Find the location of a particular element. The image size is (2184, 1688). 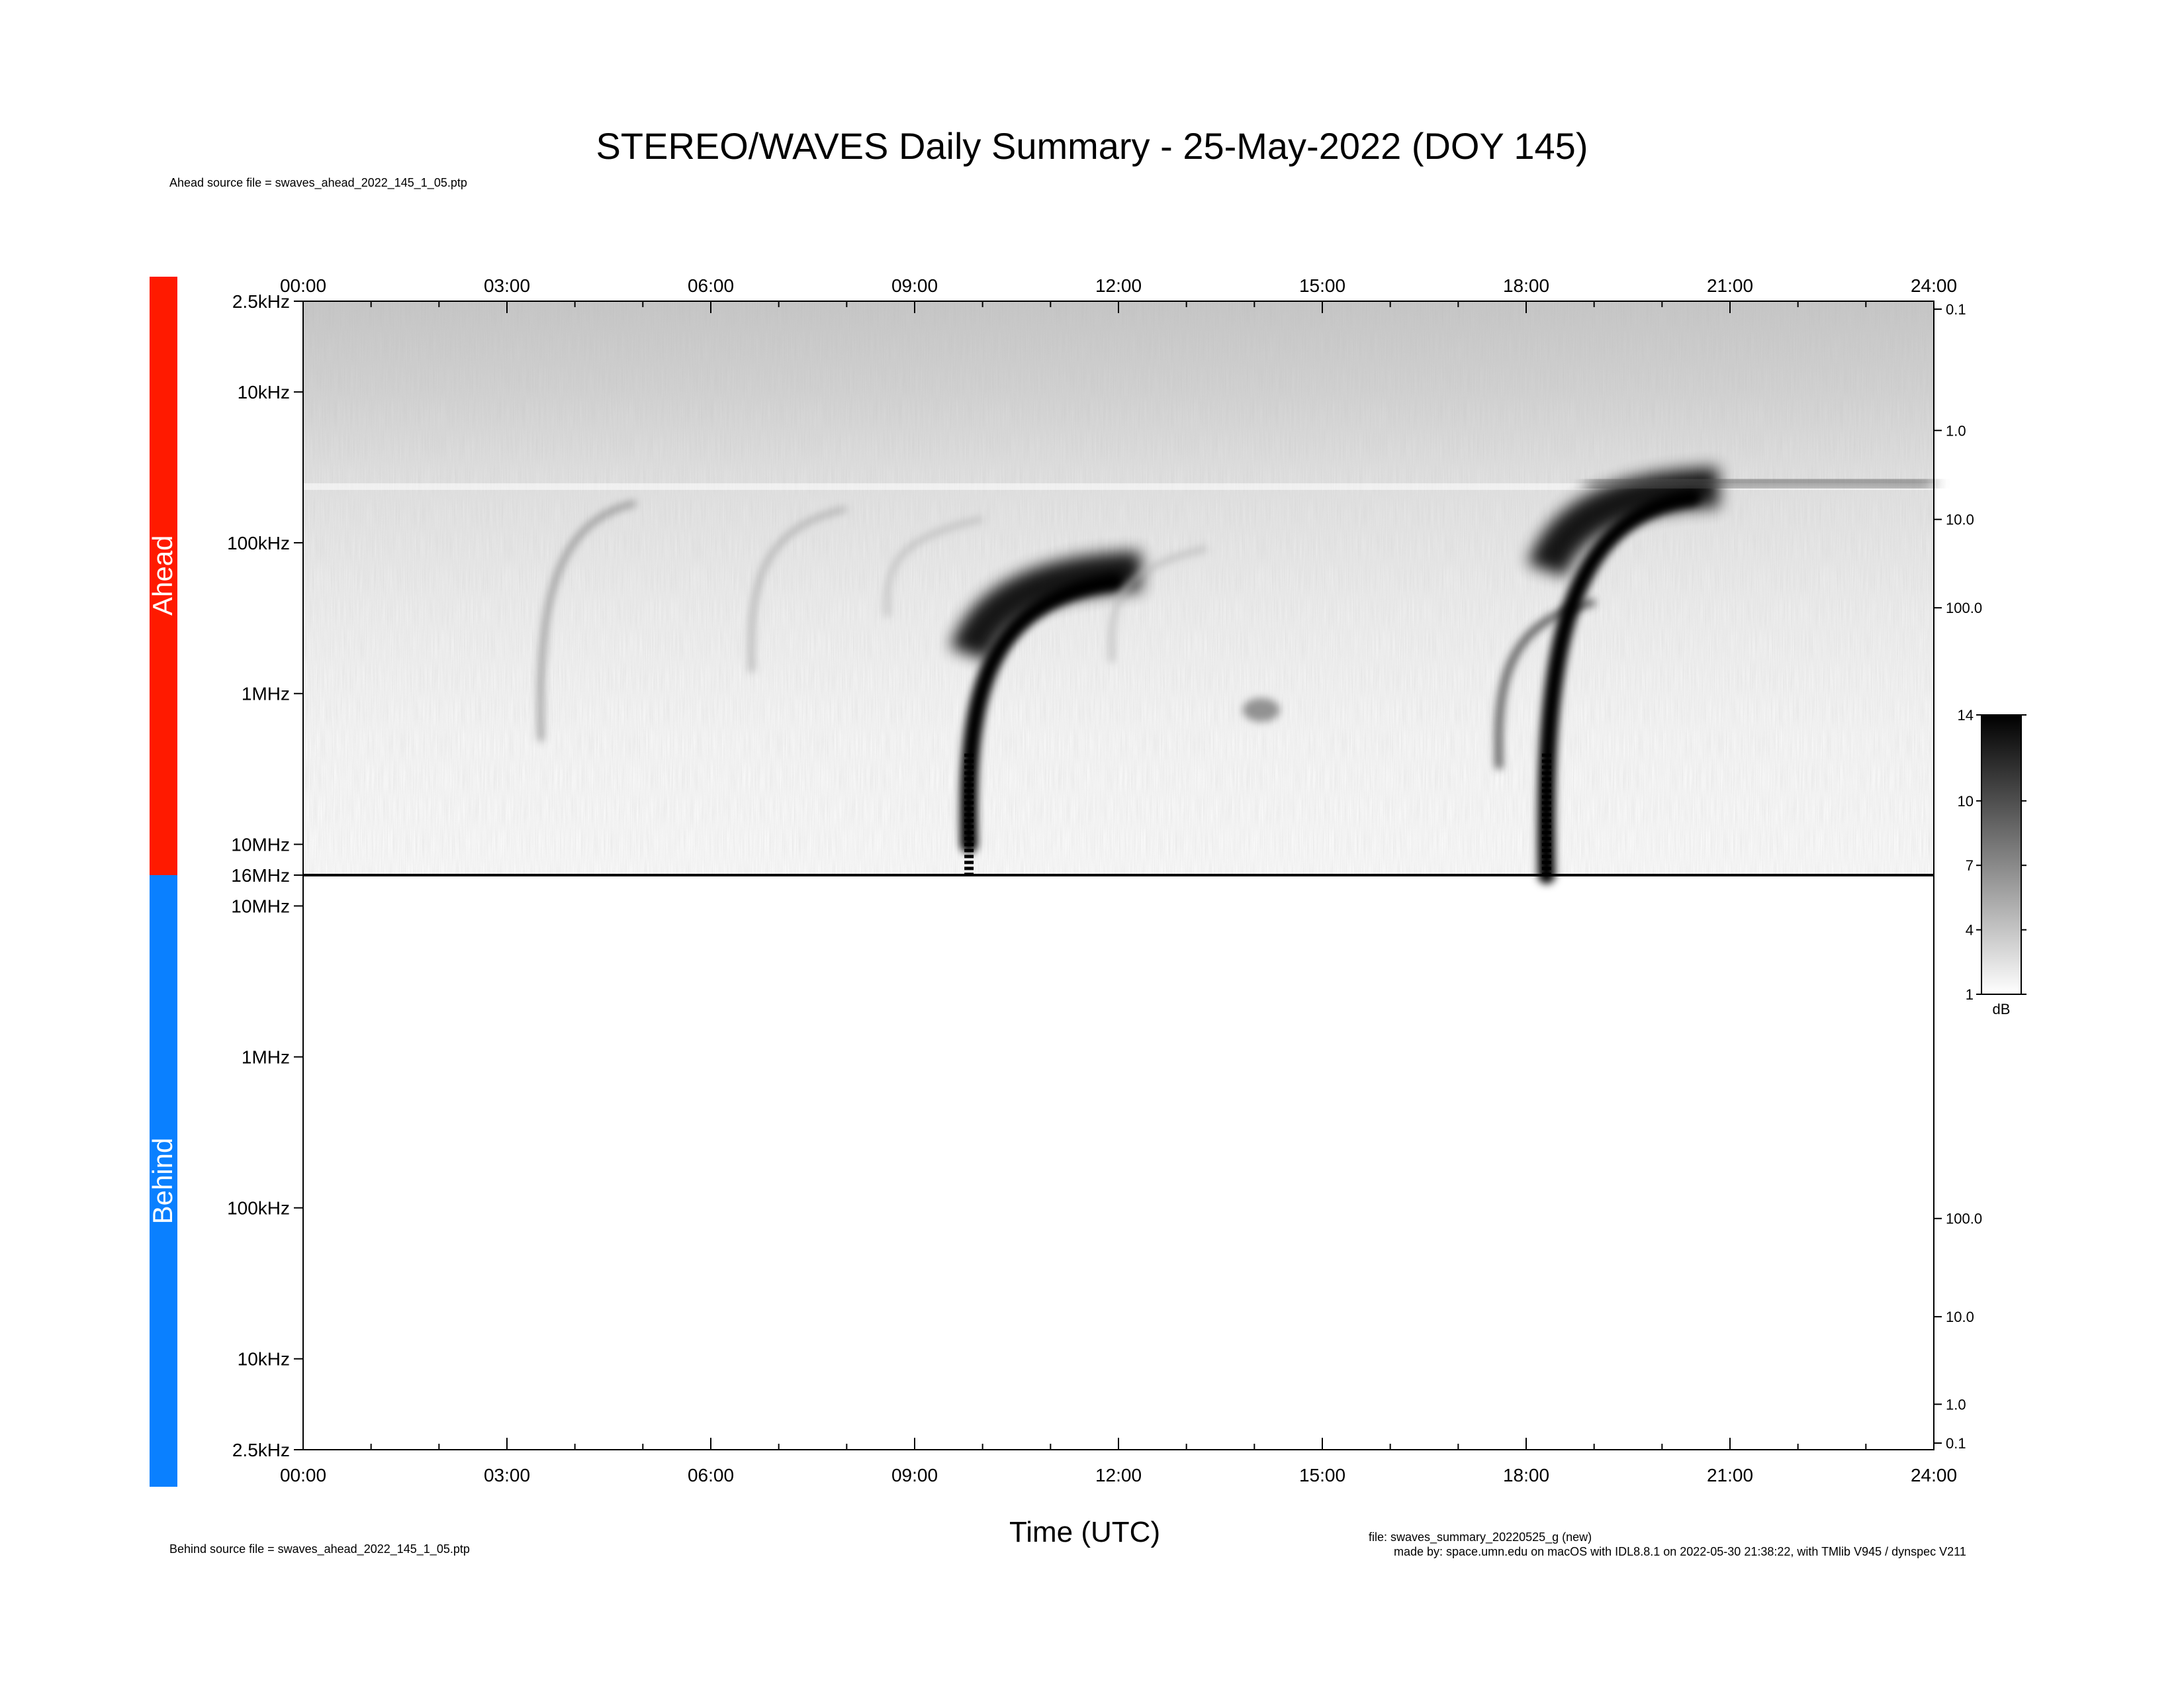

x-tick-label-top: 00:00 is located at coordinates (303, 285).